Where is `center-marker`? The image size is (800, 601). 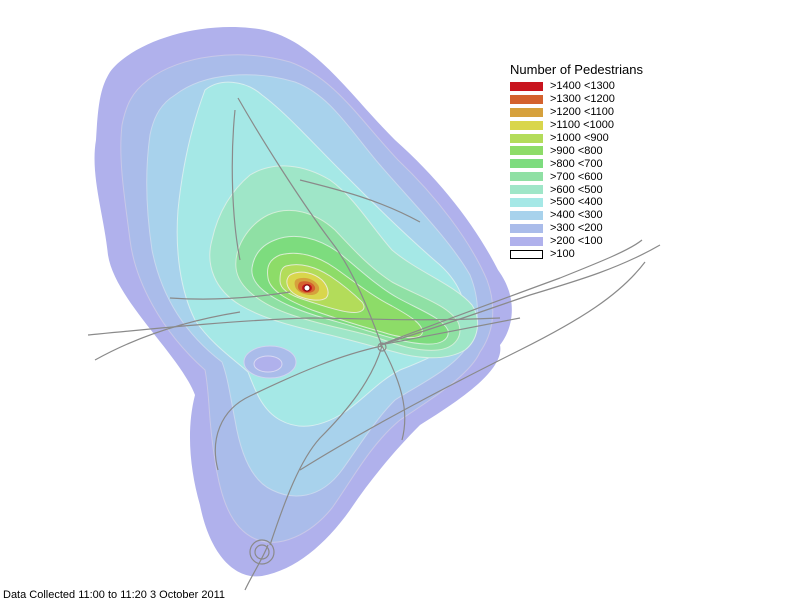 center-marker is located at coordinates (307, 288).